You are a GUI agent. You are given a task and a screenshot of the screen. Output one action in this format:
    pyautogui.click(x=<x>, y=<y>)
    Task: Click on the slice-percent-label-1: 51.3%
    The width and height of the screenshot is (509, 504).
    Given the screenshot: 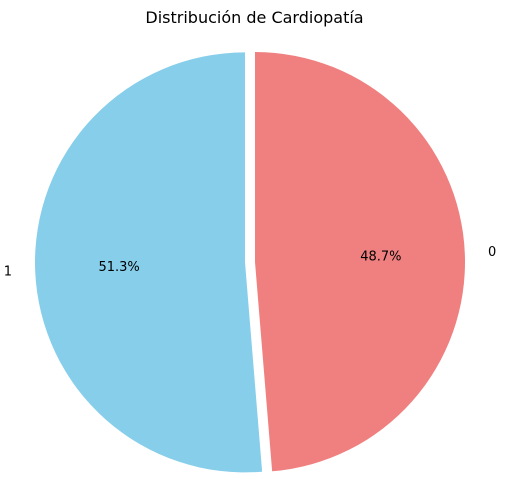 What is the action you would take?
    pyautogui.click(x=118, y=267)
    